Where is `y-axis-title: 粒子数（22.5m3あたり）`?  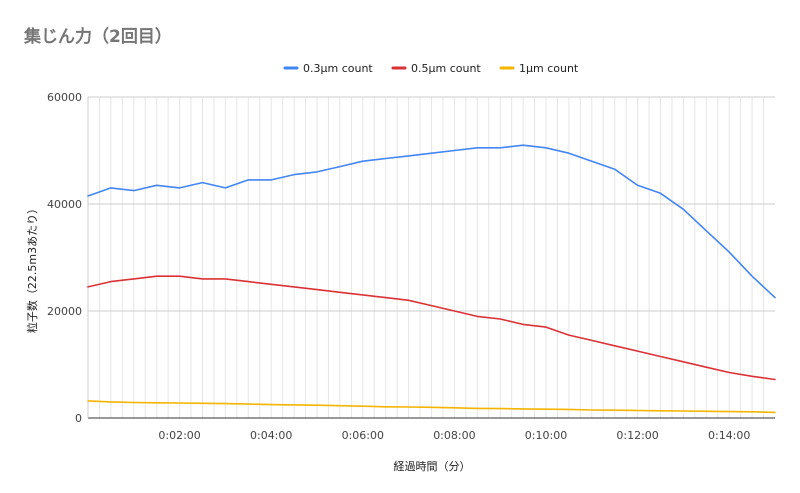 y-axis-title: 粒子数（22.5m3あたり） is located at coordinates (32, 268).